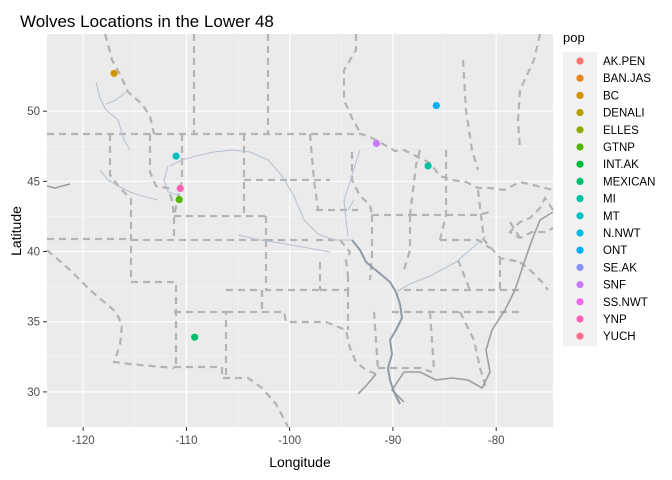 The height and width of the screenshot is (480, 672). I want to click on legend-label: AK.PEN, so click(624, 62).